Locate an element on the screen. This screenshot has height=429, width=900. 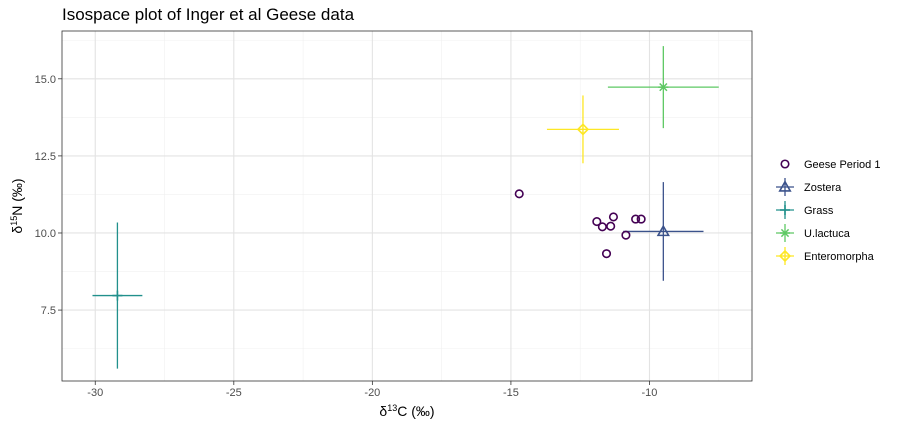
chart-title: Isospace plot of Inger et al Geese data is located at coordinates (208, 14).